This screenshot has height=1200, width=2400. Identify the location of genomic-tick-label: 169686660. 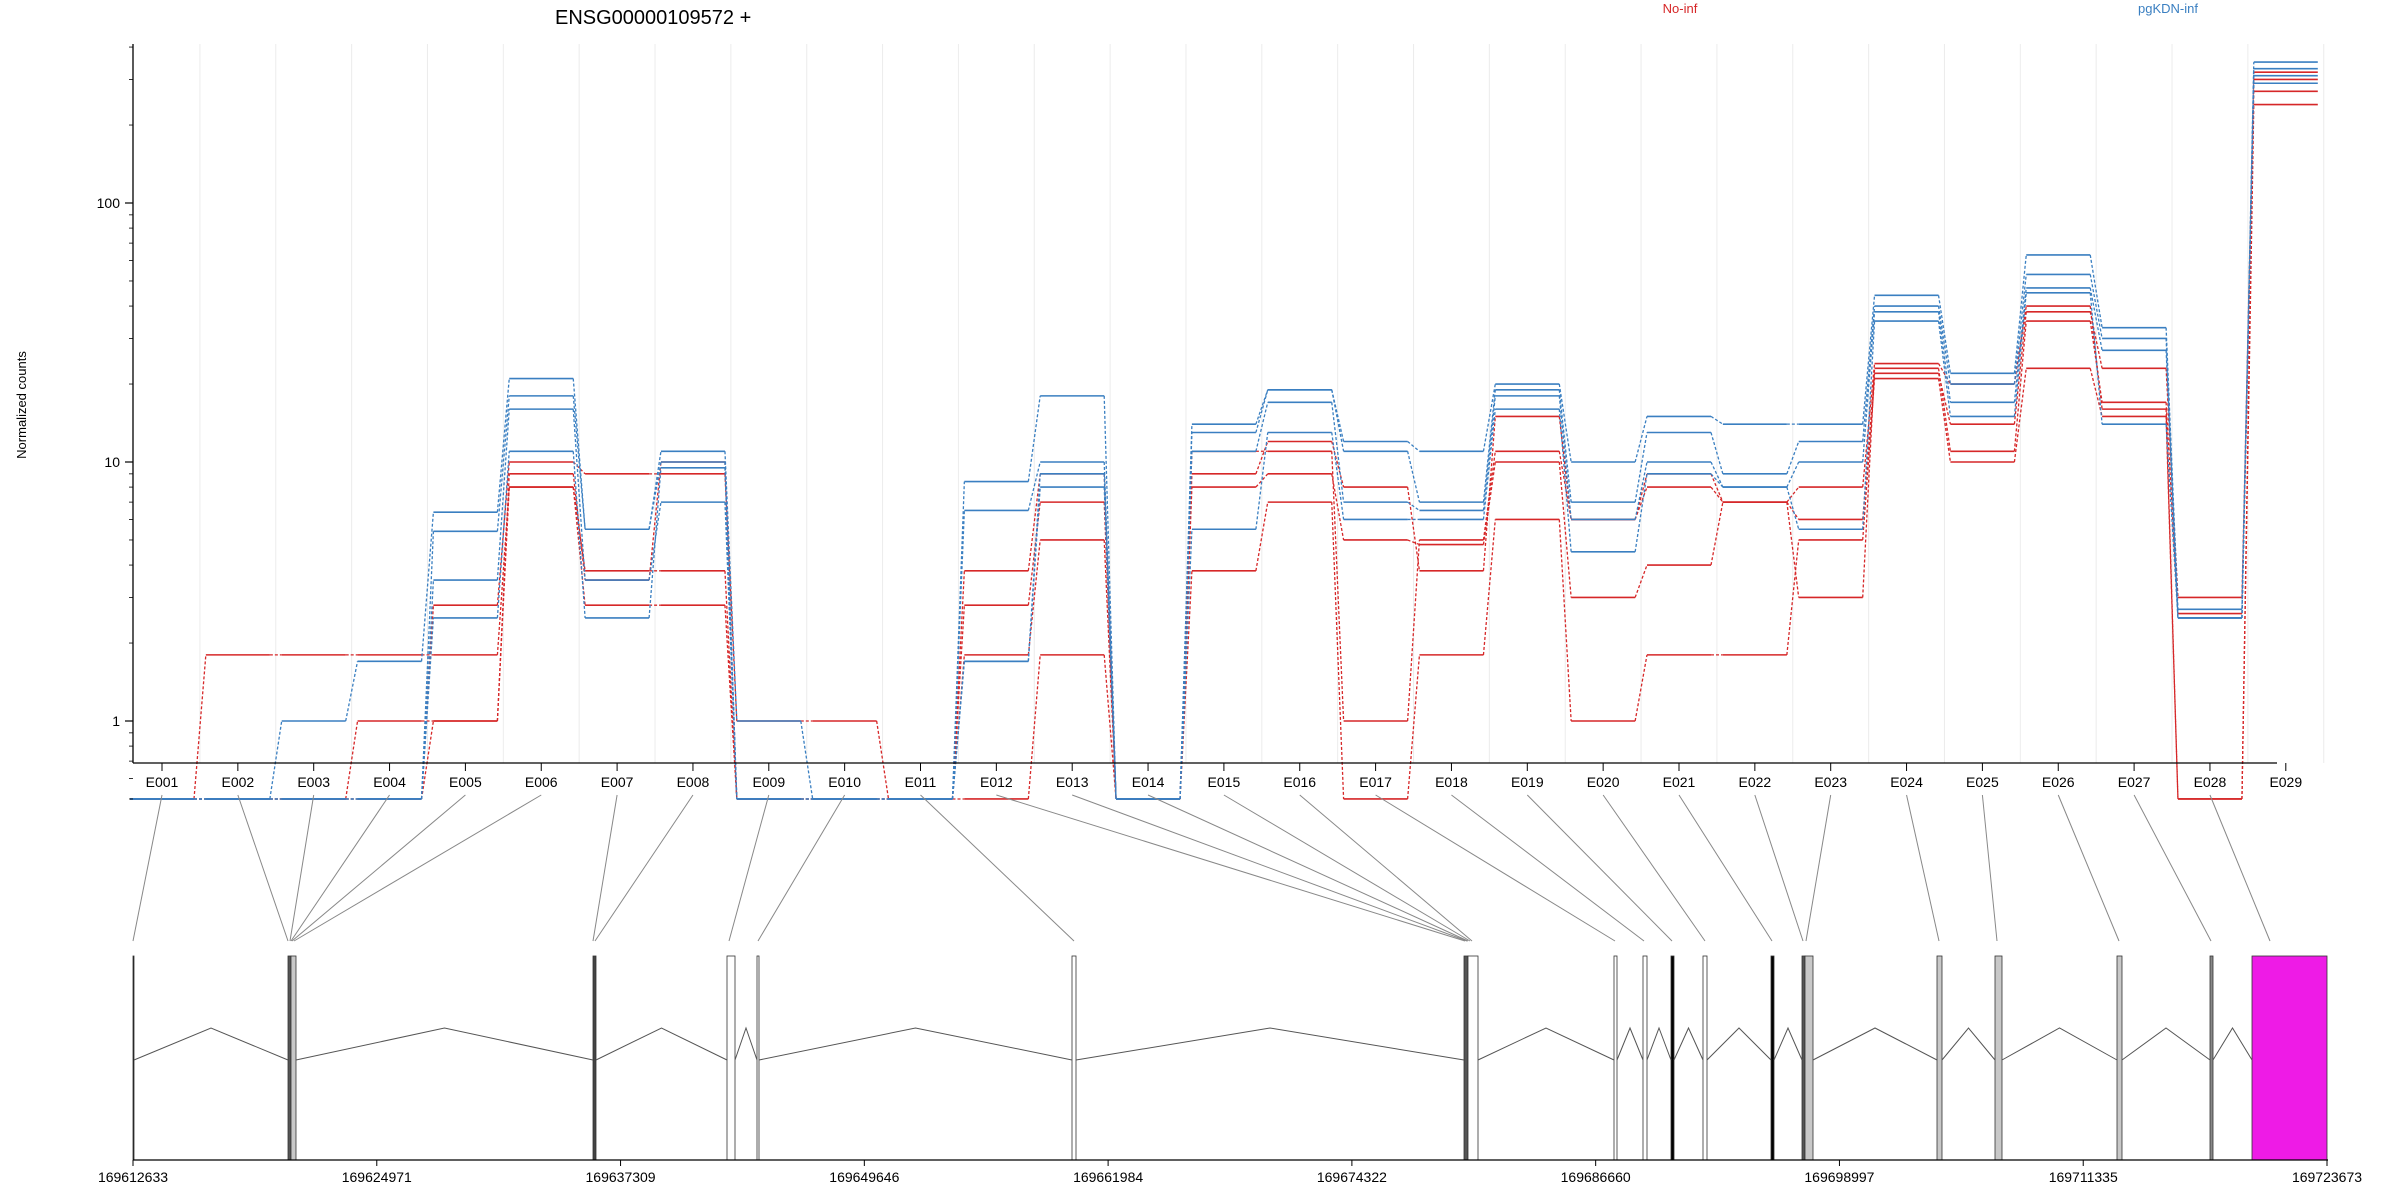
(1596, 1177).